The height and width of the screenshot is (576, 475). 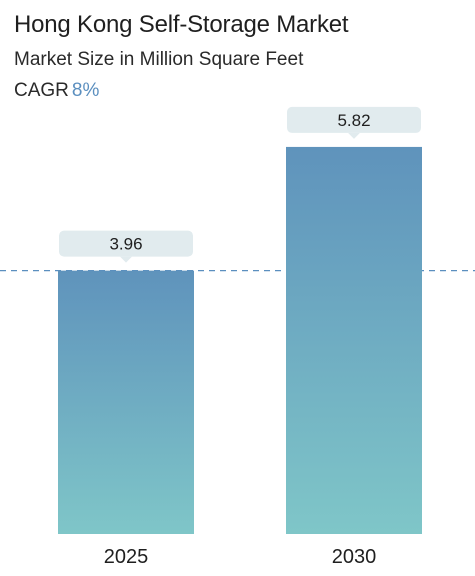 I want to click on x-tick-label: 2025, so click(x=126, y=557).